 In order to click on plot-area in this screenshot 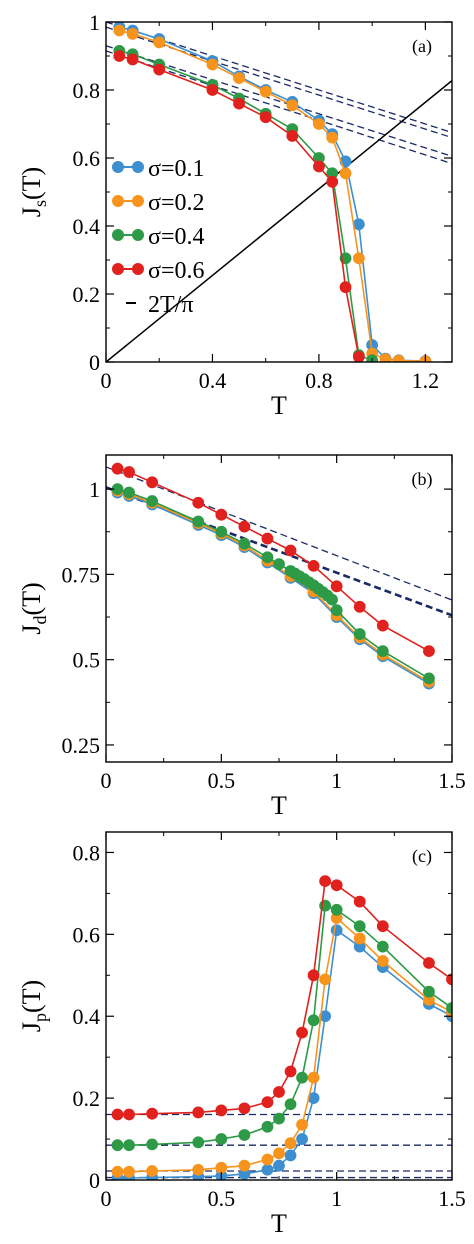, I will do `click(279, 576)`.